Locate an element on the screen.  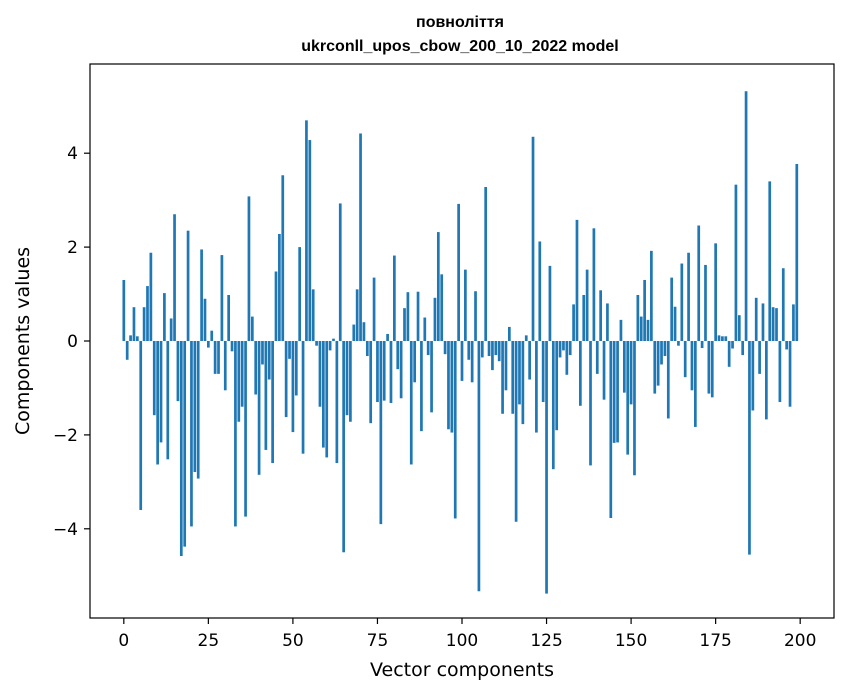
y-tick-label: 2 is located at coordinates (72, 248).